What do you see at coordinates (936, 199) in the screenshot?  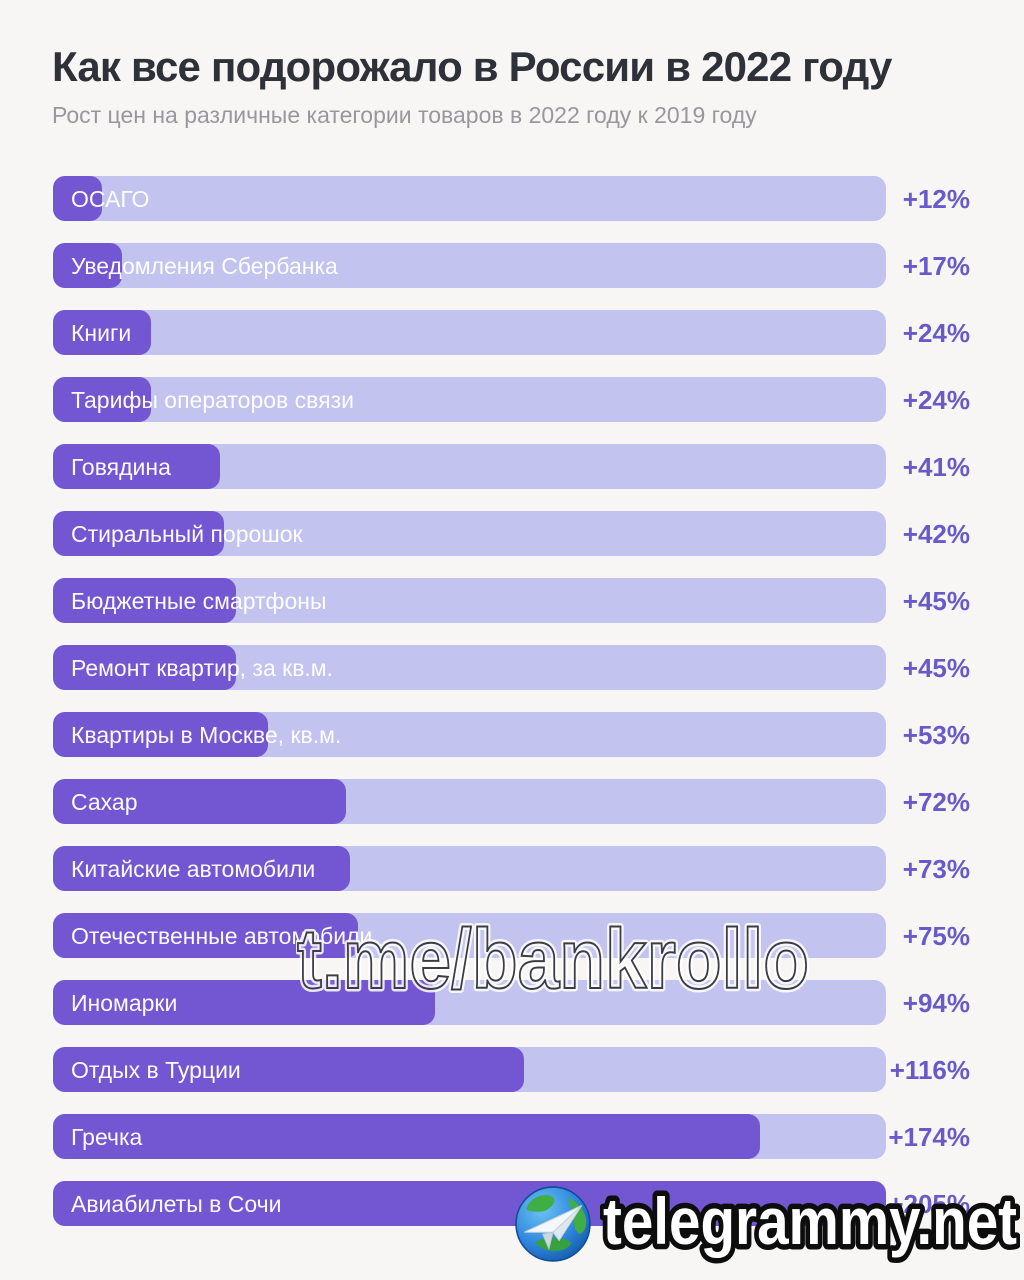 I see `bar-value: +12%` at bounding box center [936, 199].